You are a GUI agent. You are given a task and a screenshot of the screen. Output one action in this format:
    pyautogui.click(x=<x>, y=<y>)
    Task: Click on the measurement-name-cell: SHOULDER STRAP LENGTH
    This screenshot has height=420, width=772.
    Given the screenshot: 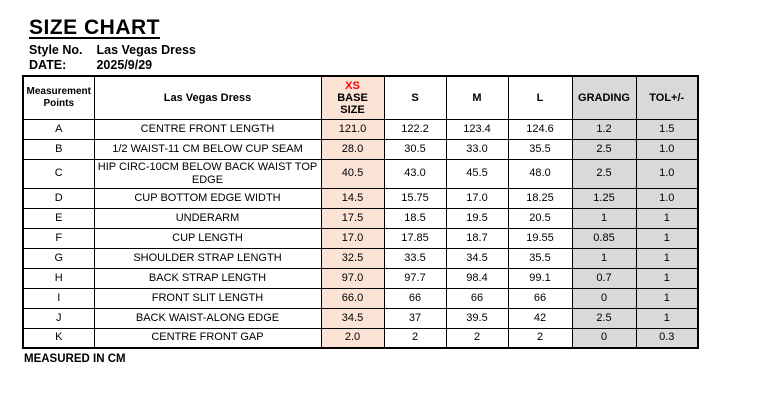 What is the action you would take?
    pyautogui.click(x=207, y=258)
    